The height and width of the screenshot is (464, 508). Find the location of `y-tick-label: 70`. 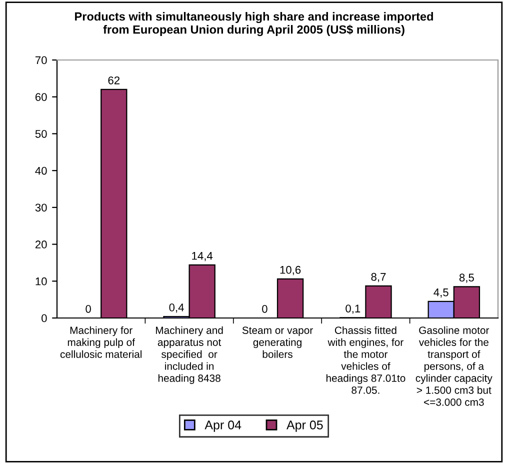

y-tick-label: 70 is located at coordinates (41, 60).